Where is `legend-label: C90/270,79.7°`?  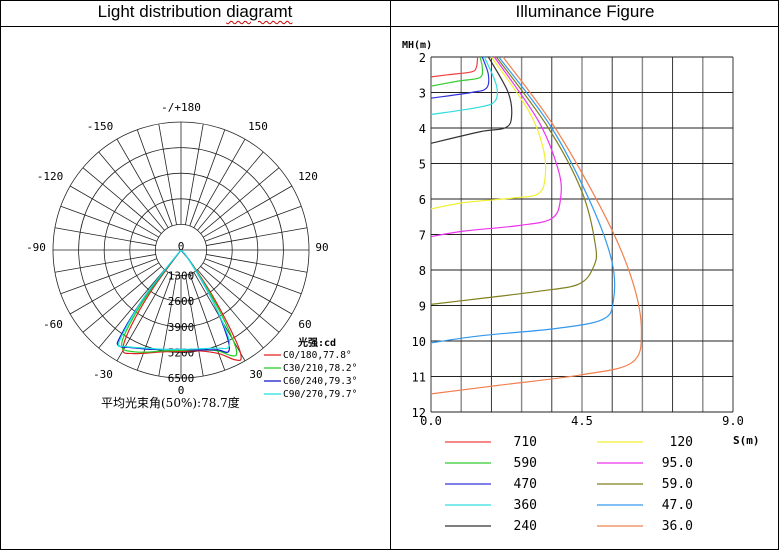 legend-label: C90/270,79.7° is located at coordinates (320, 394).